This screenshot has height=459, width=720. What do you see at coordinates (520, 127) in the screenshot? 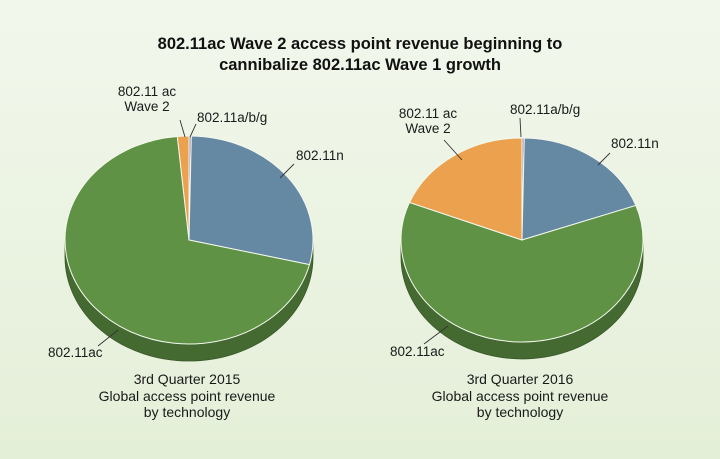
I see `pie-2016-leader-802-11a-b-g` at bounding box center [520, 127].